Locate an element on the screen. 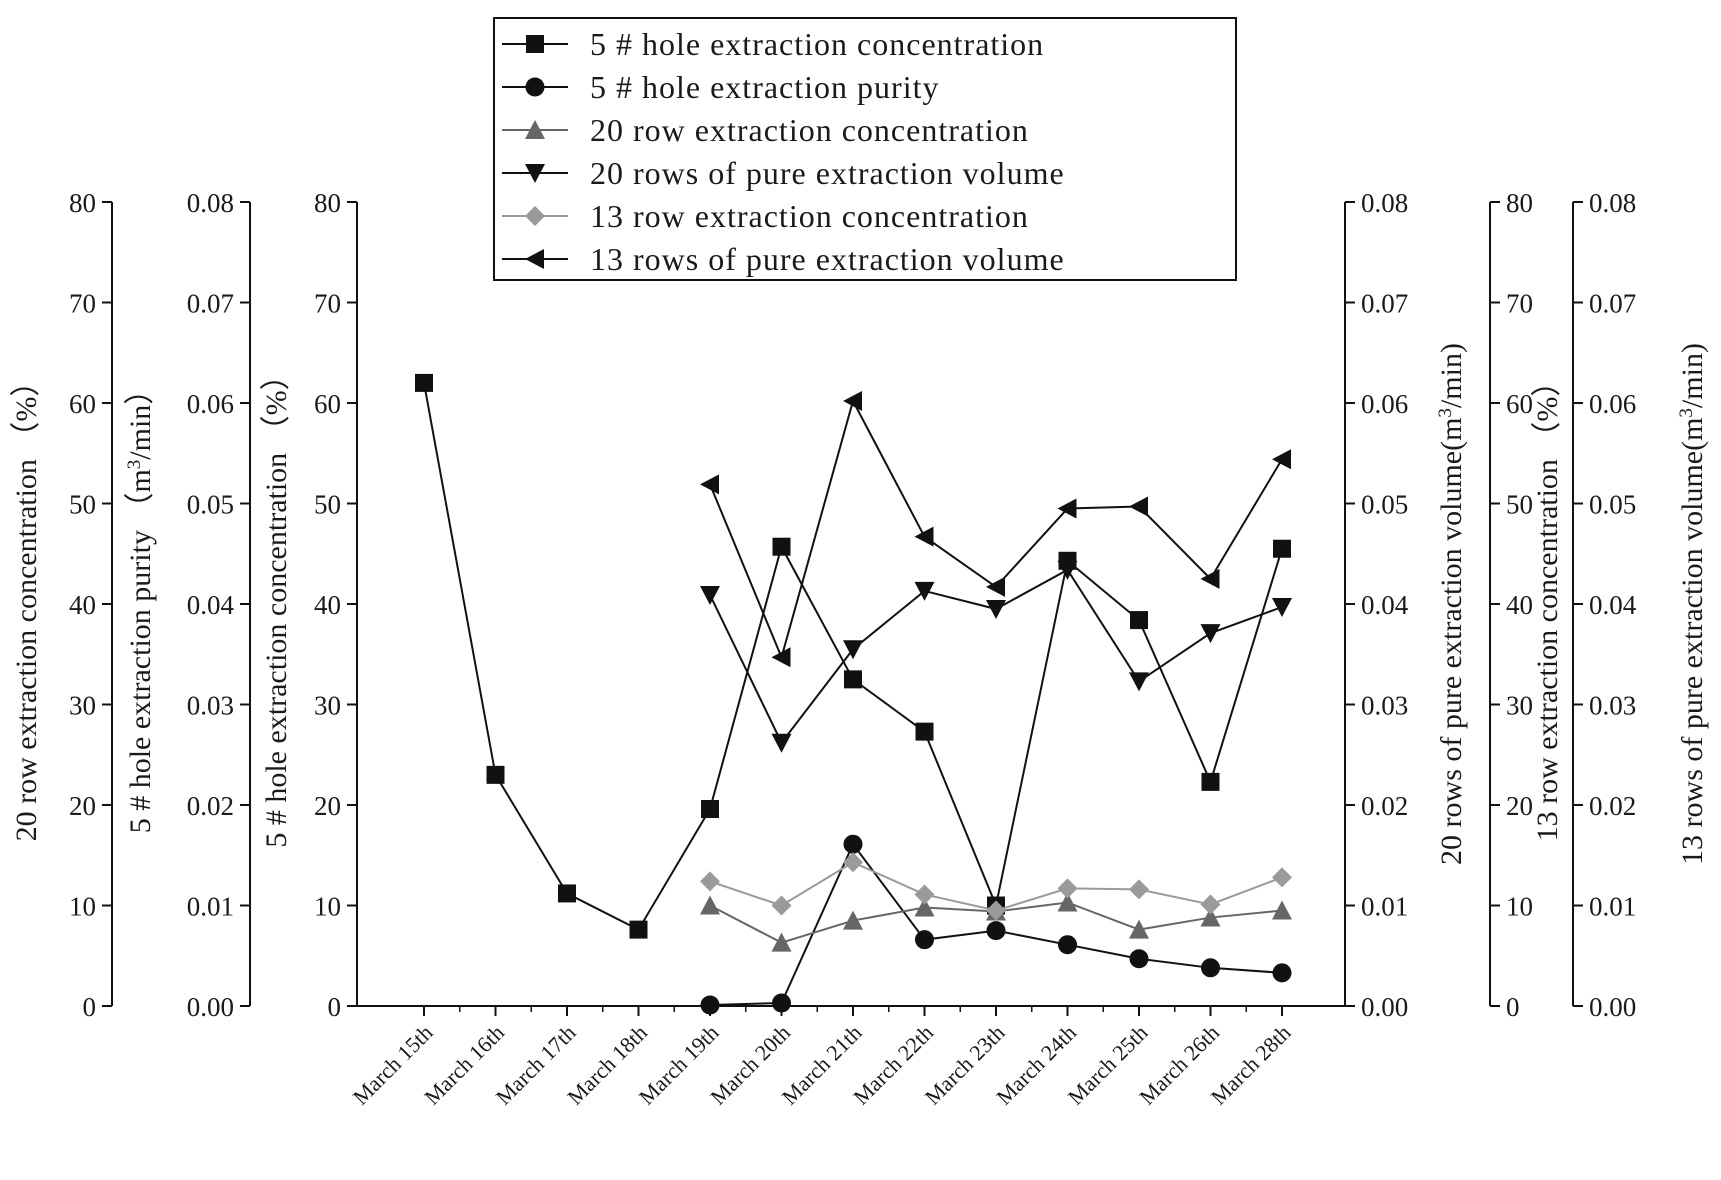 This screenshot has width=1721, height=1180. legend-label: 20 row extraction concentration is located at coordinates (809, 130).